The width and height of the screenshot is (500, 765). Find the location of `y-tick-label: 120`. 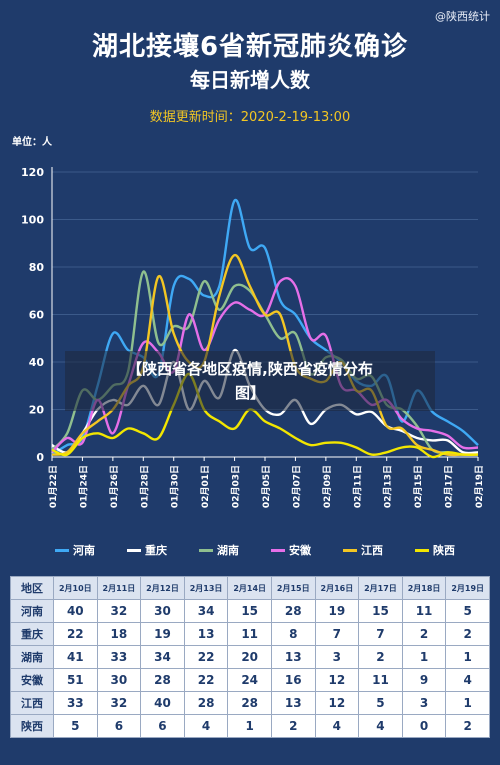

y-tick-label: 120 is located at coordinates (32, 172).